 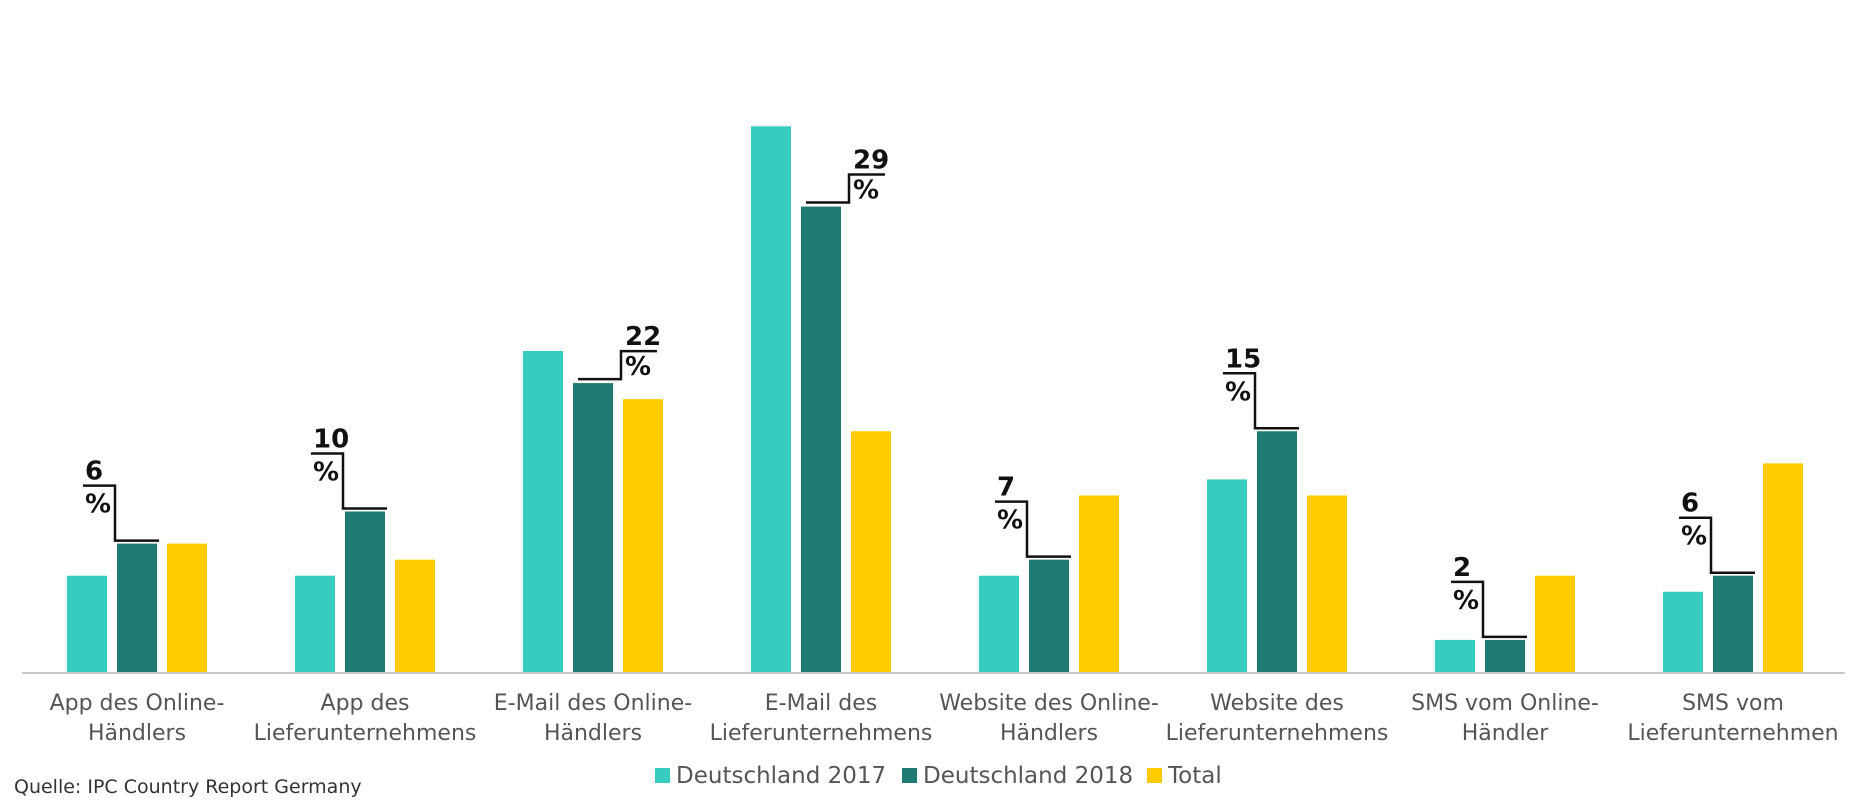 What do you see at coordinates (1277, 703) in the screenshot?
I see `x-tick-label: Website des` at bounding box center [1277, 703].